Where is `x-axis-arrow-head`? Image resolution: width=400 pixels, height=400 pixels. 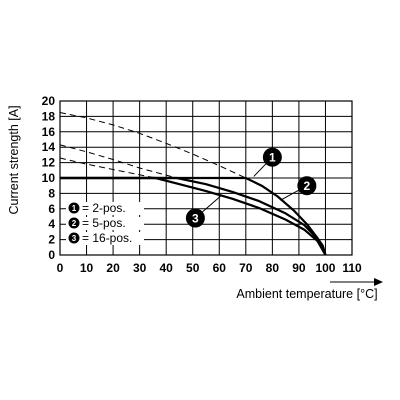 x-axis-arrow-head is located at coordinates (378, 282).